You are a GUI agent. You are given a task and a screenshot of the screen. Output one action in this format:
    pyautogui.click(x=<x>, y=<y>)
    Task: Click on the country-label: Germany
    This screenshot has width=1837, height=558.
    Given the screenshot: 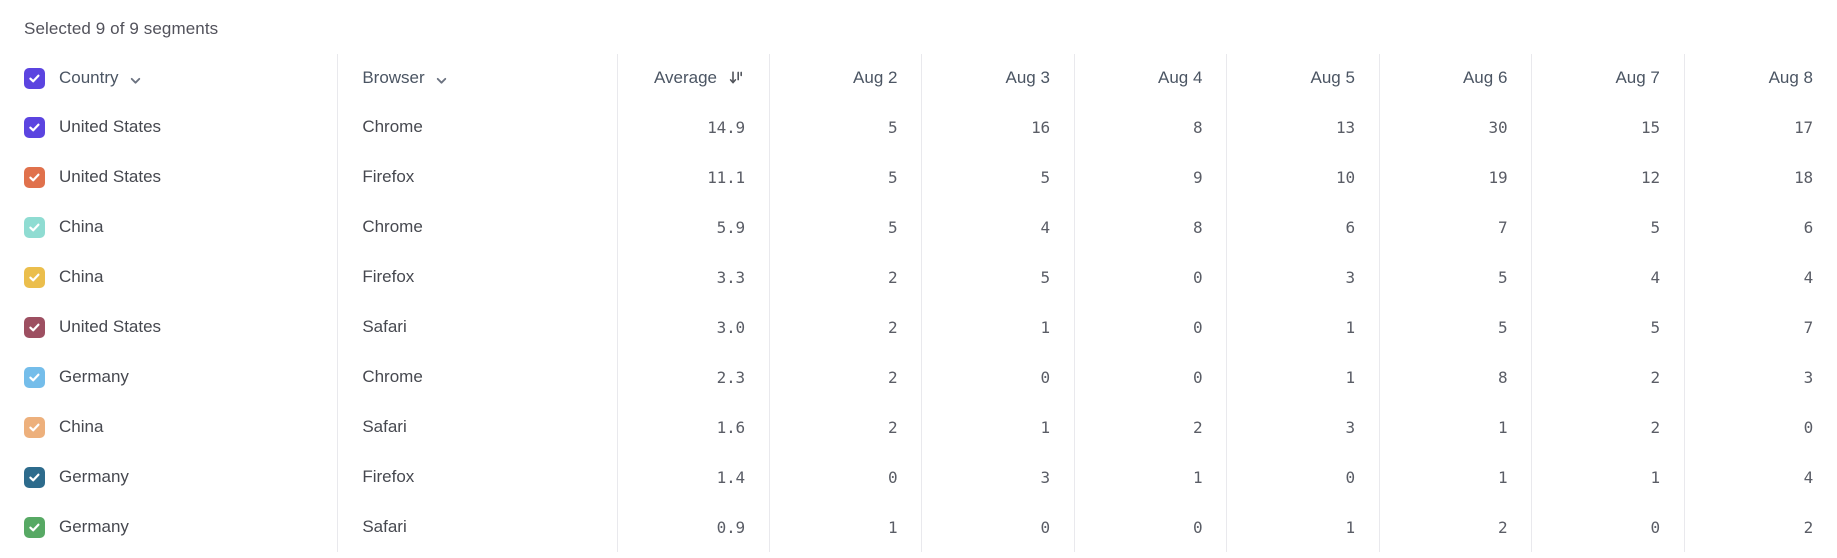 What is the action you would take?
    pyautogui.click(x=94, y=476)
    